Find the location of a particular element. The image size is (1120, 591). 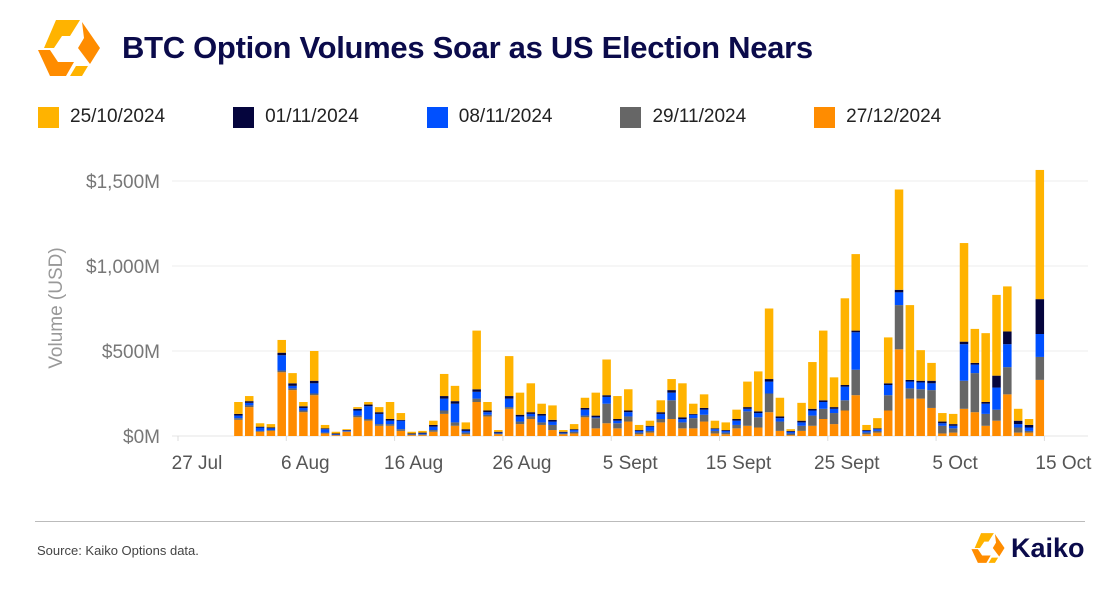

x-tick-label: 15 Oct is located at coordinates (1063, 463).